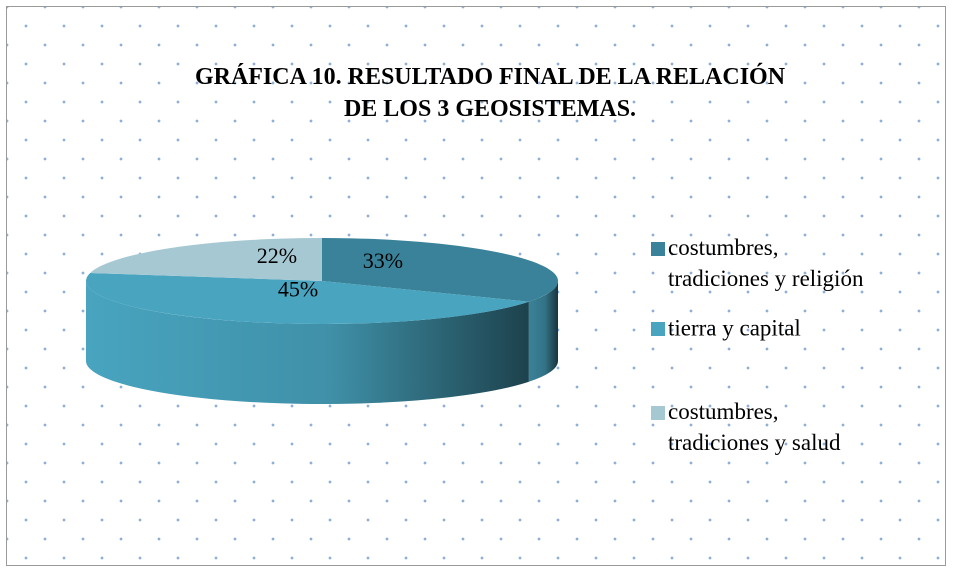  I want to click on legend-label: tierra y capital, so click(734, 327).